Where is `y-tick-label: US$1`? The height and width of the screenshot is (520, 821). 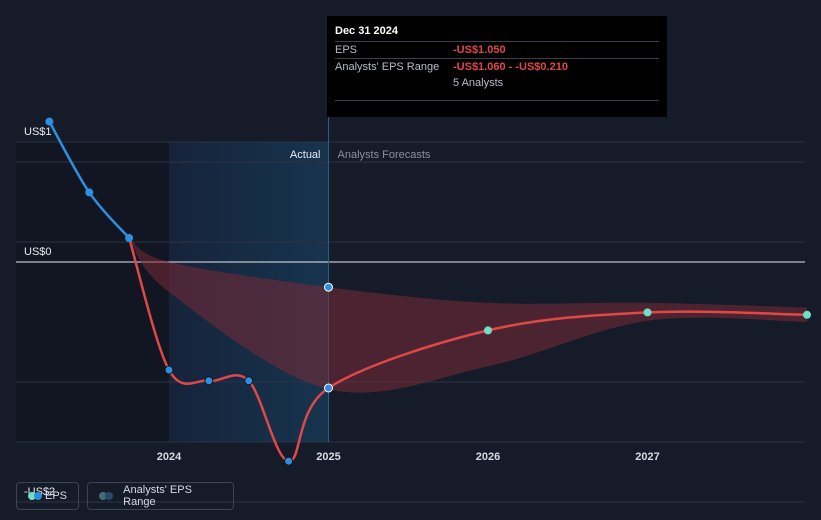 y-tick-label: US$1 is located at coordinates (38, 132).